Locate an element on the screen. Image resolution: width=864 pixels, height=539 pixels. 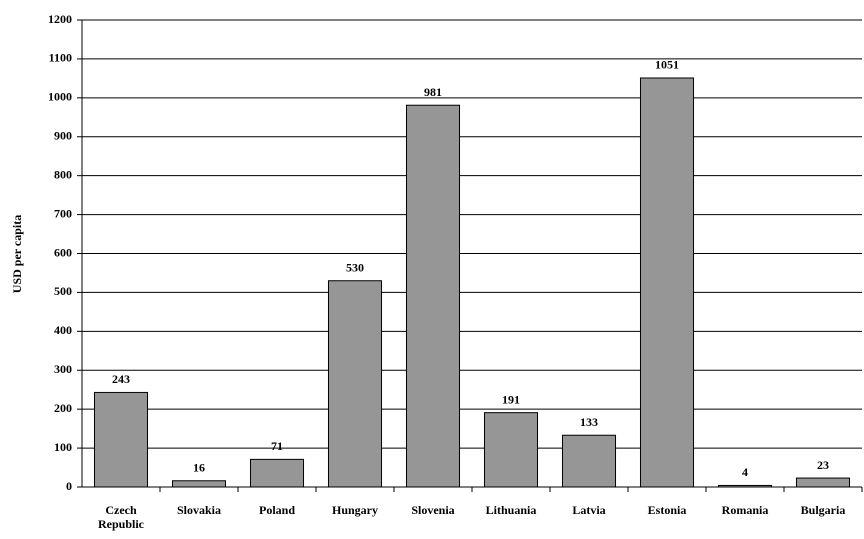
y-tick-label: 0 is located at coordinates (69, 486).